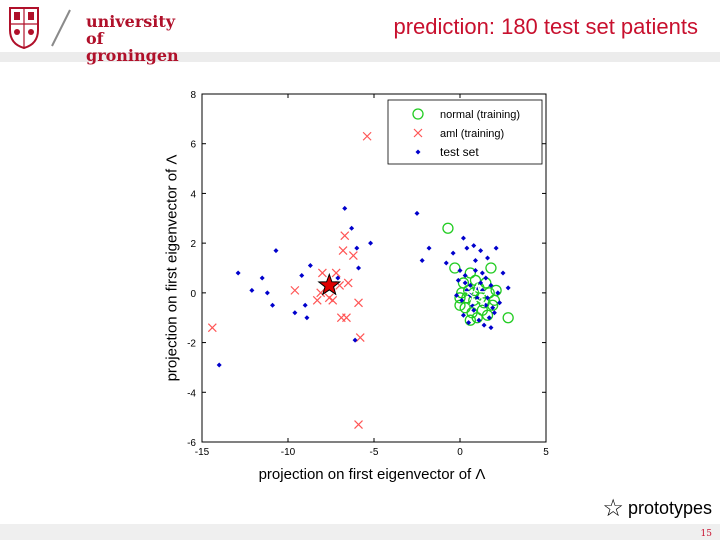  Describe the element at coordinates (202, 452) in the screenshot. I see `x-tick-label: -15` at that location.